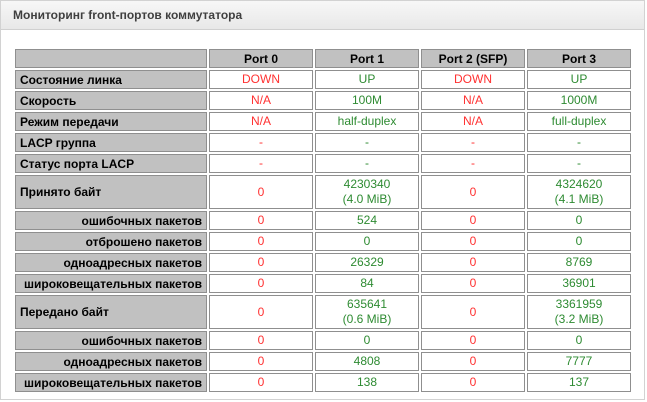  What do you see at coordinates (261, 58) in the screenshot?
I see `column-header: Port 0` at bounding box center [261, 58].